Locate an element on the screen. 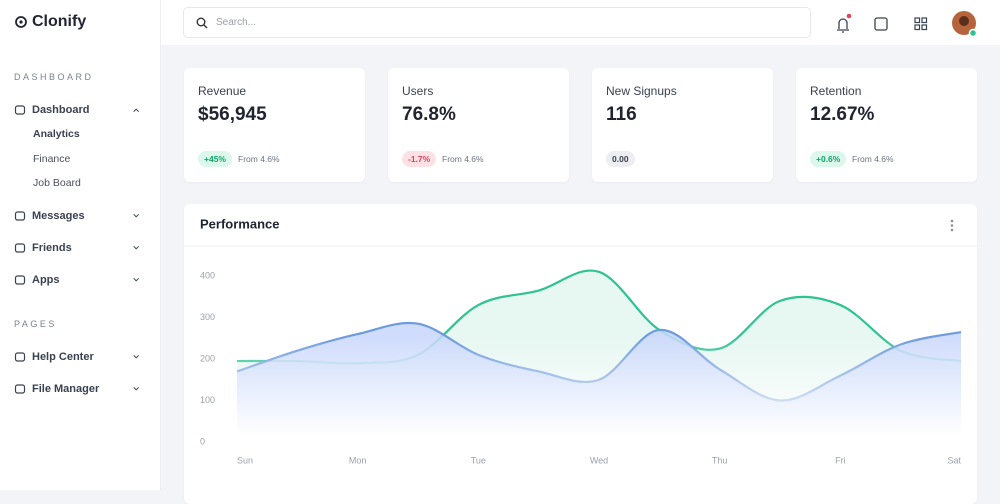 The height and width of the screenshot is (504, 1000). nav-item: Friends is located at coordinates (81, 248).